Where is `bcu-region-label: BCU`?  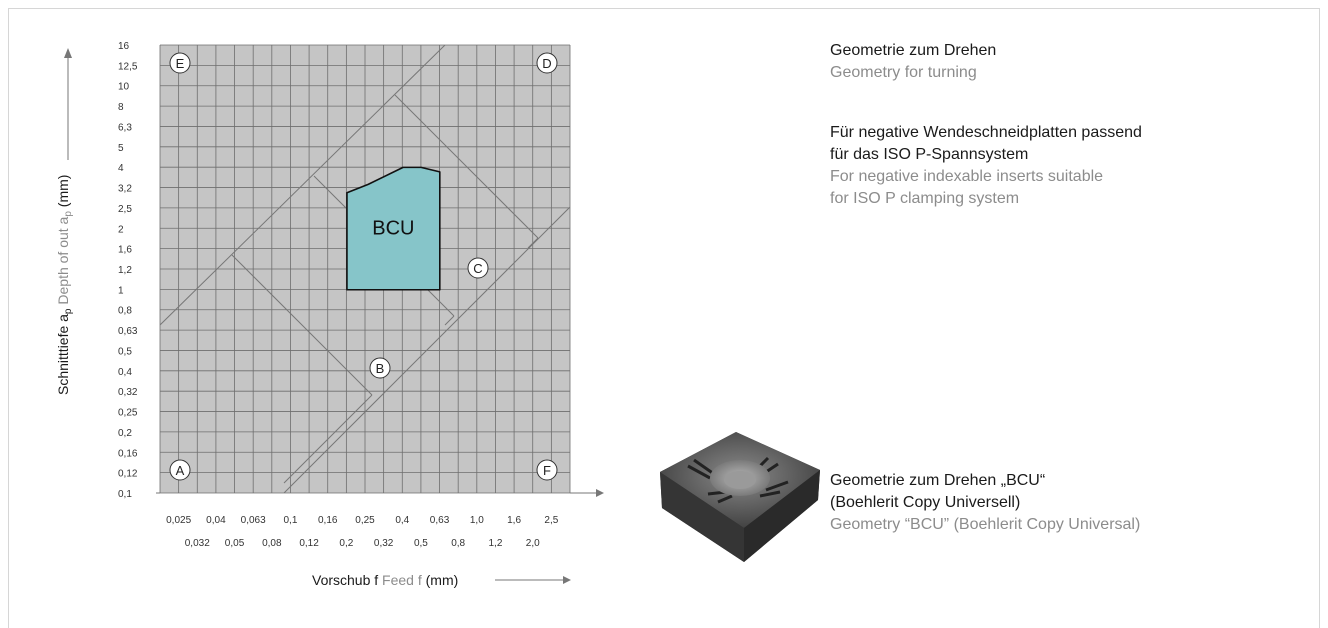 bcu-region-label: BCU is located at coordinates (393, 229).